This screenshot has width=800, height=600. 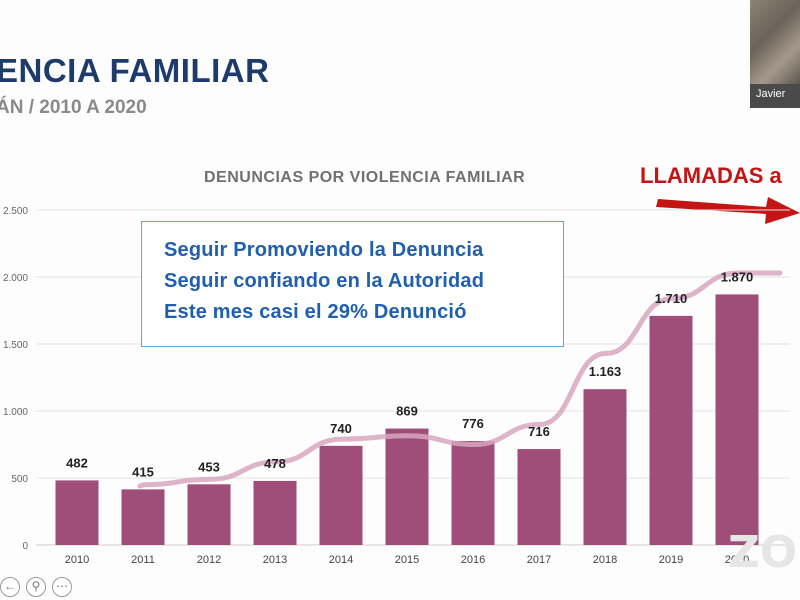 I want to click on bar-value-label: 869, so click(x=407, y=411).